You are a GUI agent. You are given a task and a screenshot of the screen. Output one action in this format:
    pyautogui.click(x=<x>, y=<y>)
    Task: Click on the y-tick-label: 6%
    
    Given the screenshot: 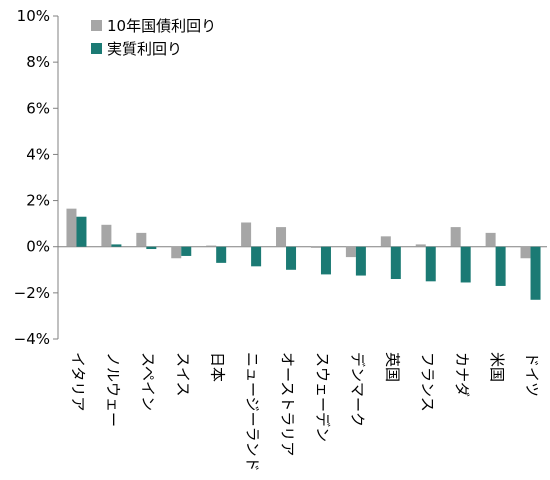 What is the action you would take?
    pyautogui.click(x=38, y=108)
    